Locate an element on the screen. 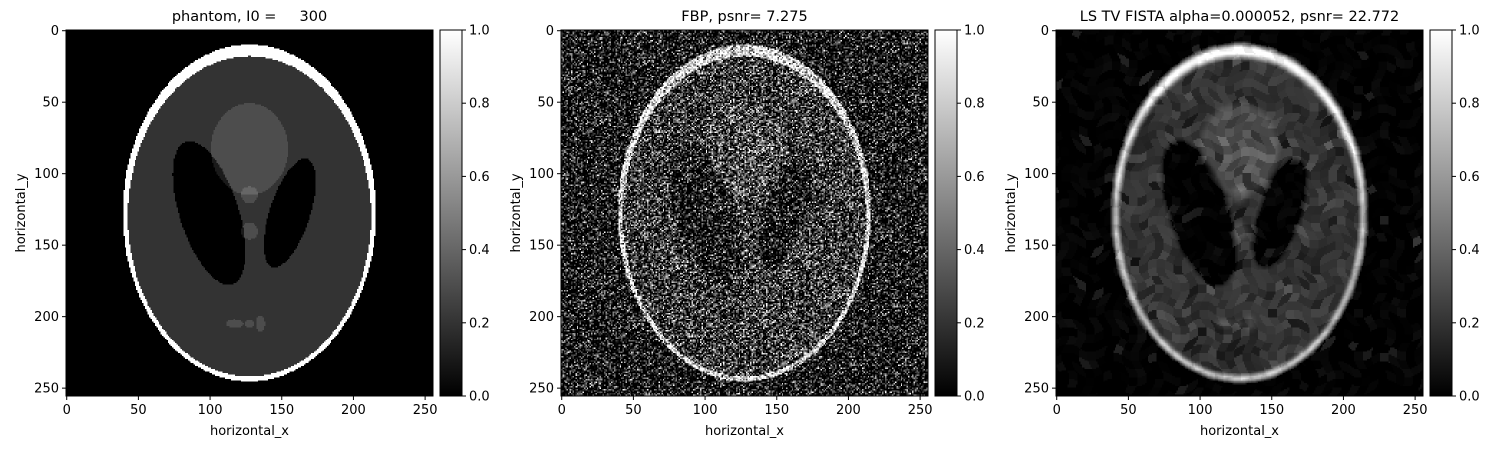 The height and width of the screenshot is (449, 1489). chart-title: LS TV FISTA alpha=0.000052, psnr= 22.772 is located at coordinates (1240, 17).